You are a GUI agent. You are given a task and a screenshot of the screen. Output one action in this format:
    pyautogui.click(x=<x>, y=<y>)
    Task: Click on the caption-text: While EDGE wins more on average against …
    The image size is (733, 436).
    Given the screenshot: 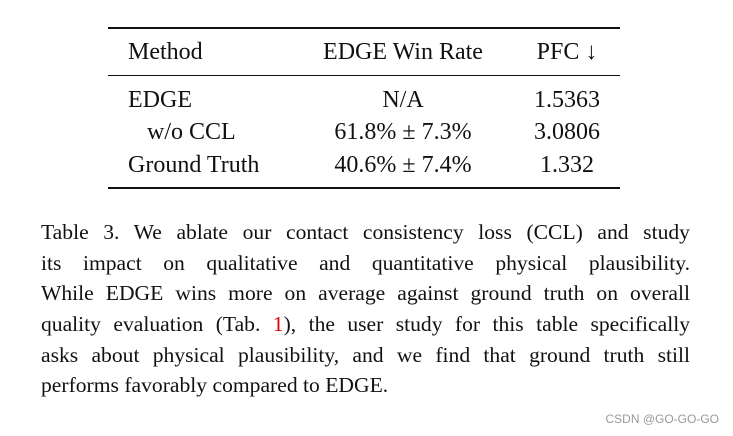 What is the action you would take?
    pyautogui.click(x=365, y=293)
    